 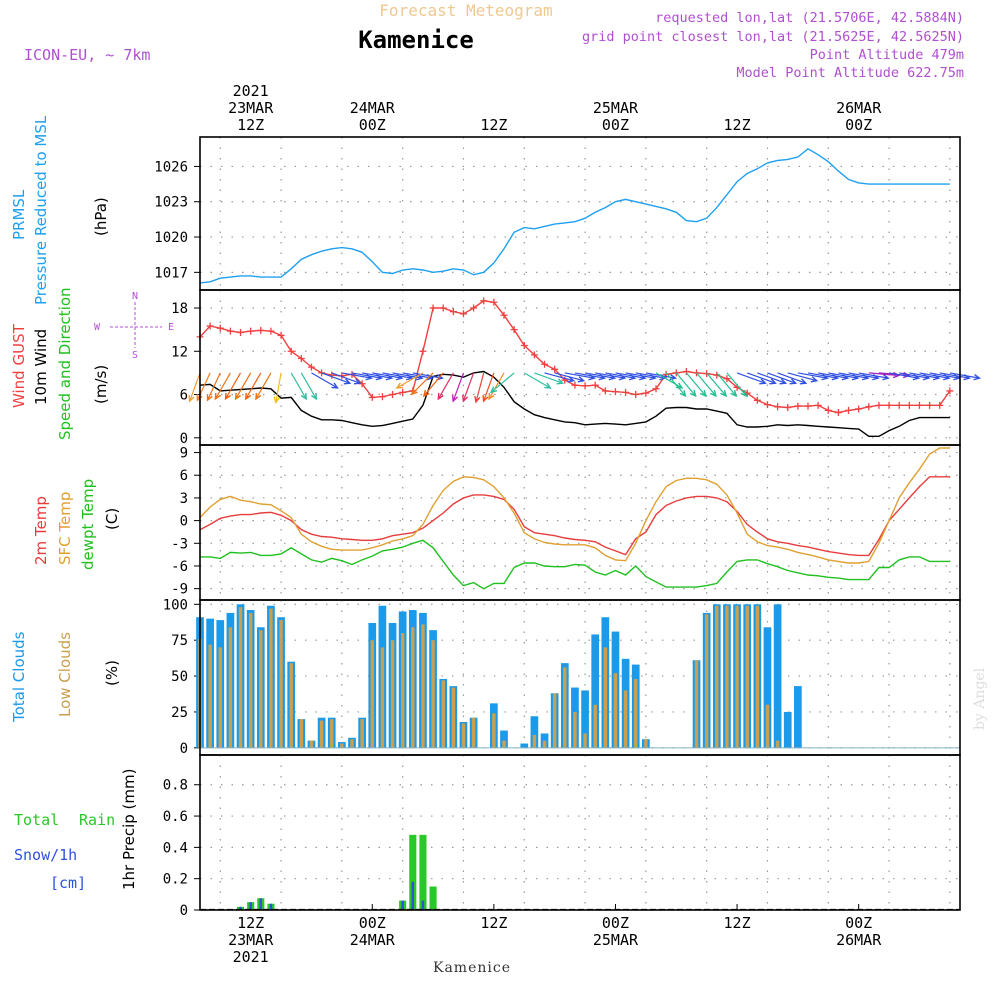 I want to click on y-tick-label: -9, so click(x=179, y=590).